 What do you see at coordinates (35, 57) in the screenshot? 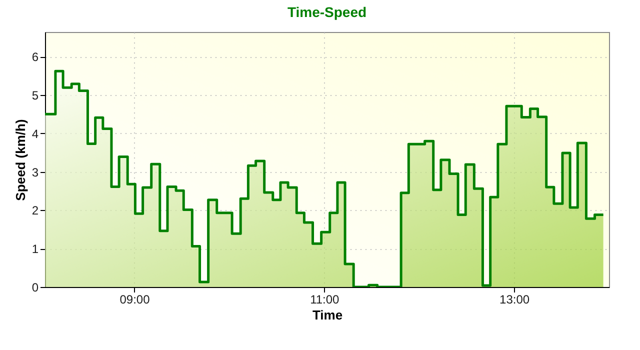
I see `y-tick-label: 6` at bounding box center [35, 57].